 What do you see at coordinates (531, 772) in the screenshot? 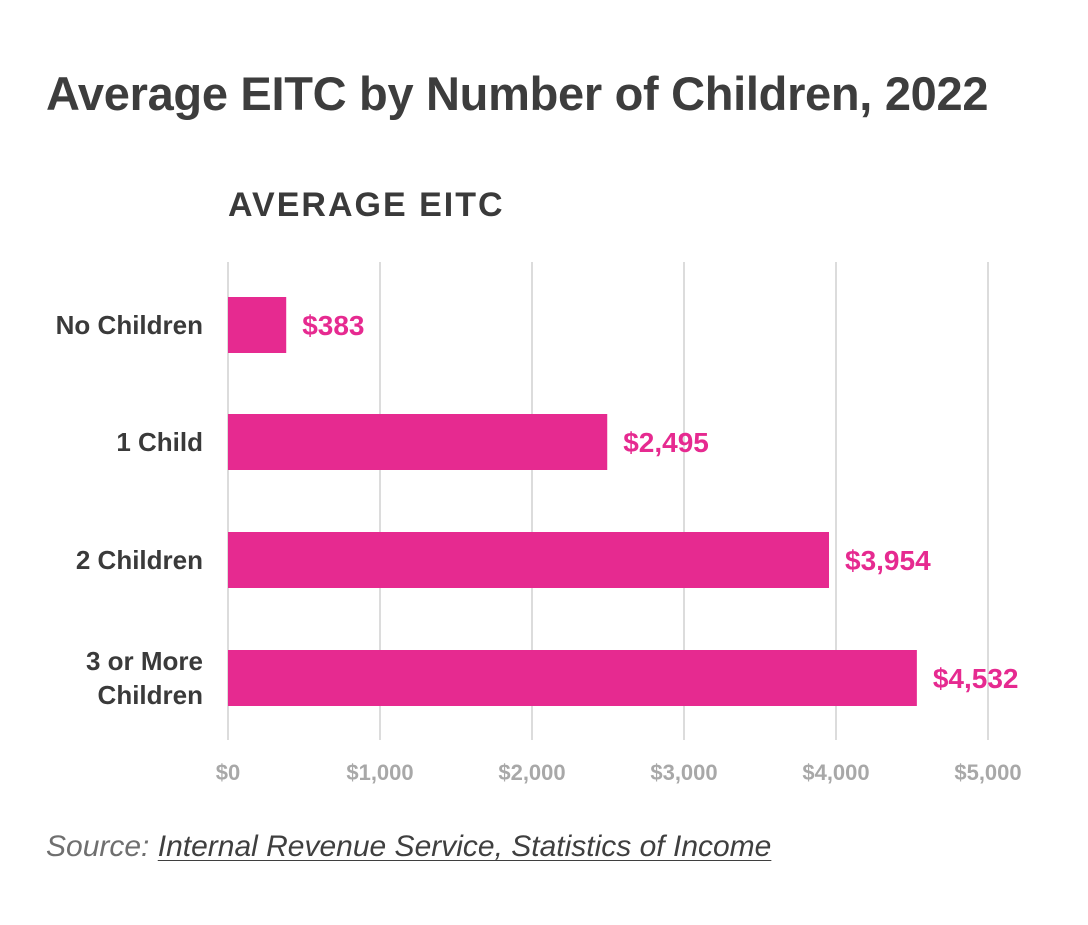
I see `x-tick-label-2: $2,000` at bounding box center [531, 772].